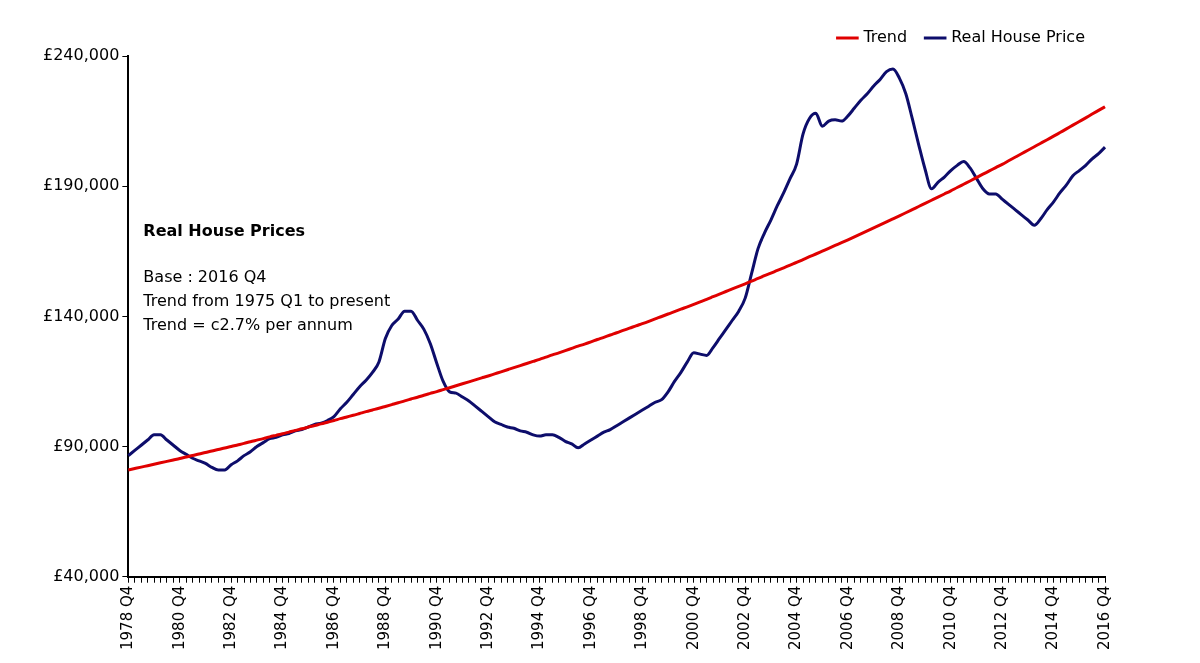  What do you see at coordinates (178, 617) in the screenshot?
I see `x-tick-label: 1980 Q4` at bounding box center [178, 617].